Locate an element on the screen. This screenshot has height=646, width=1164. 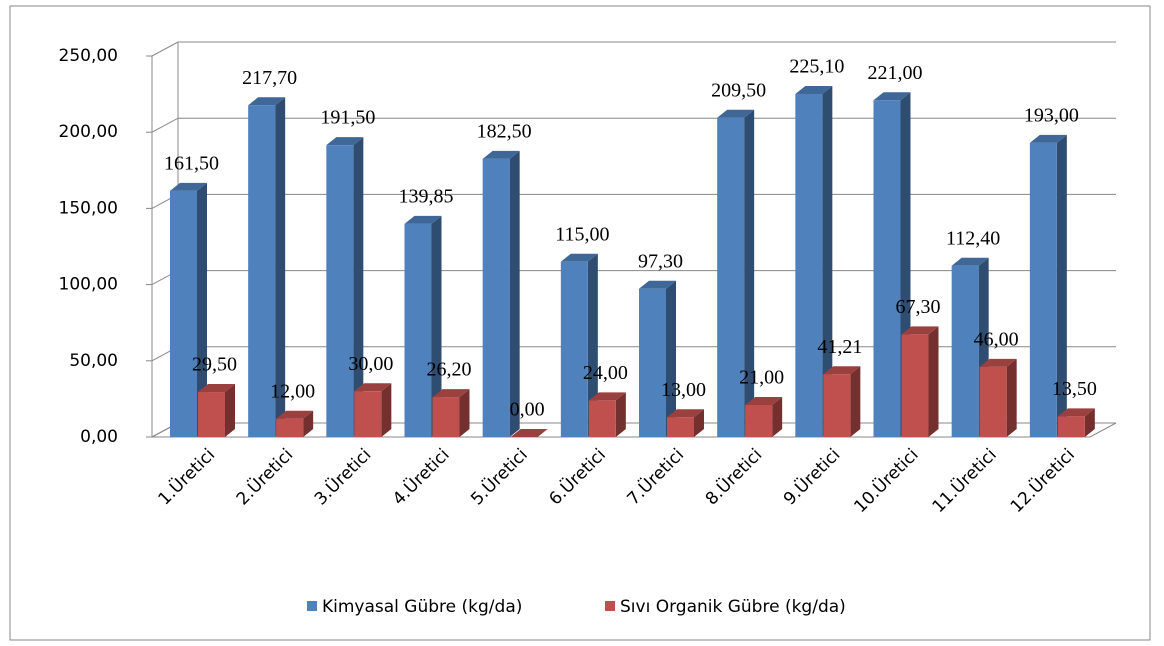
grid-line is located at coordinates (633, 49).